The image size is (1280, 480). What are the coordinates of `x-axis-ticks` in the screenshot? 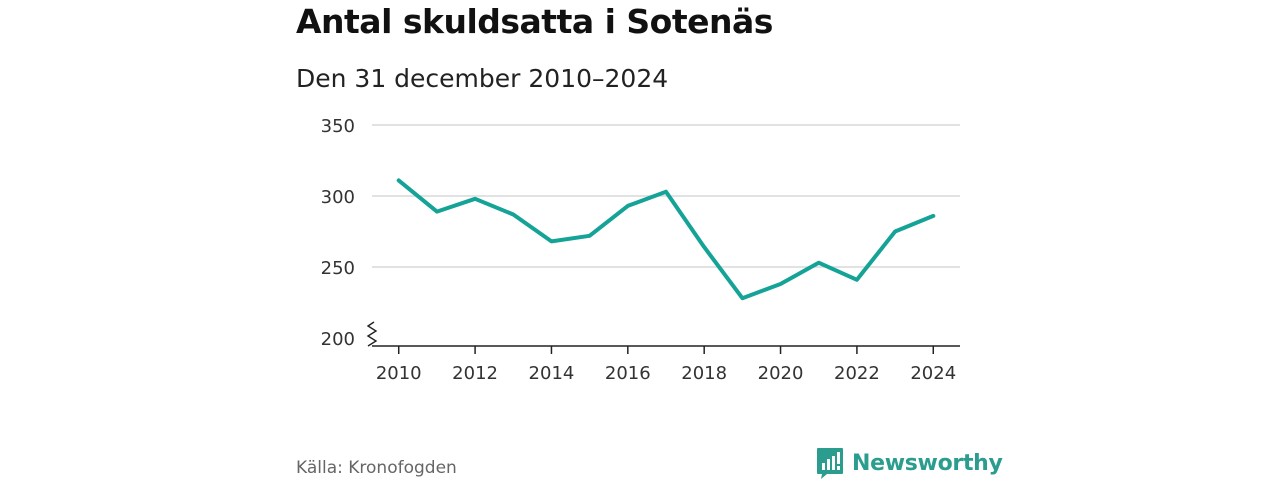 It's located at (666, 350).